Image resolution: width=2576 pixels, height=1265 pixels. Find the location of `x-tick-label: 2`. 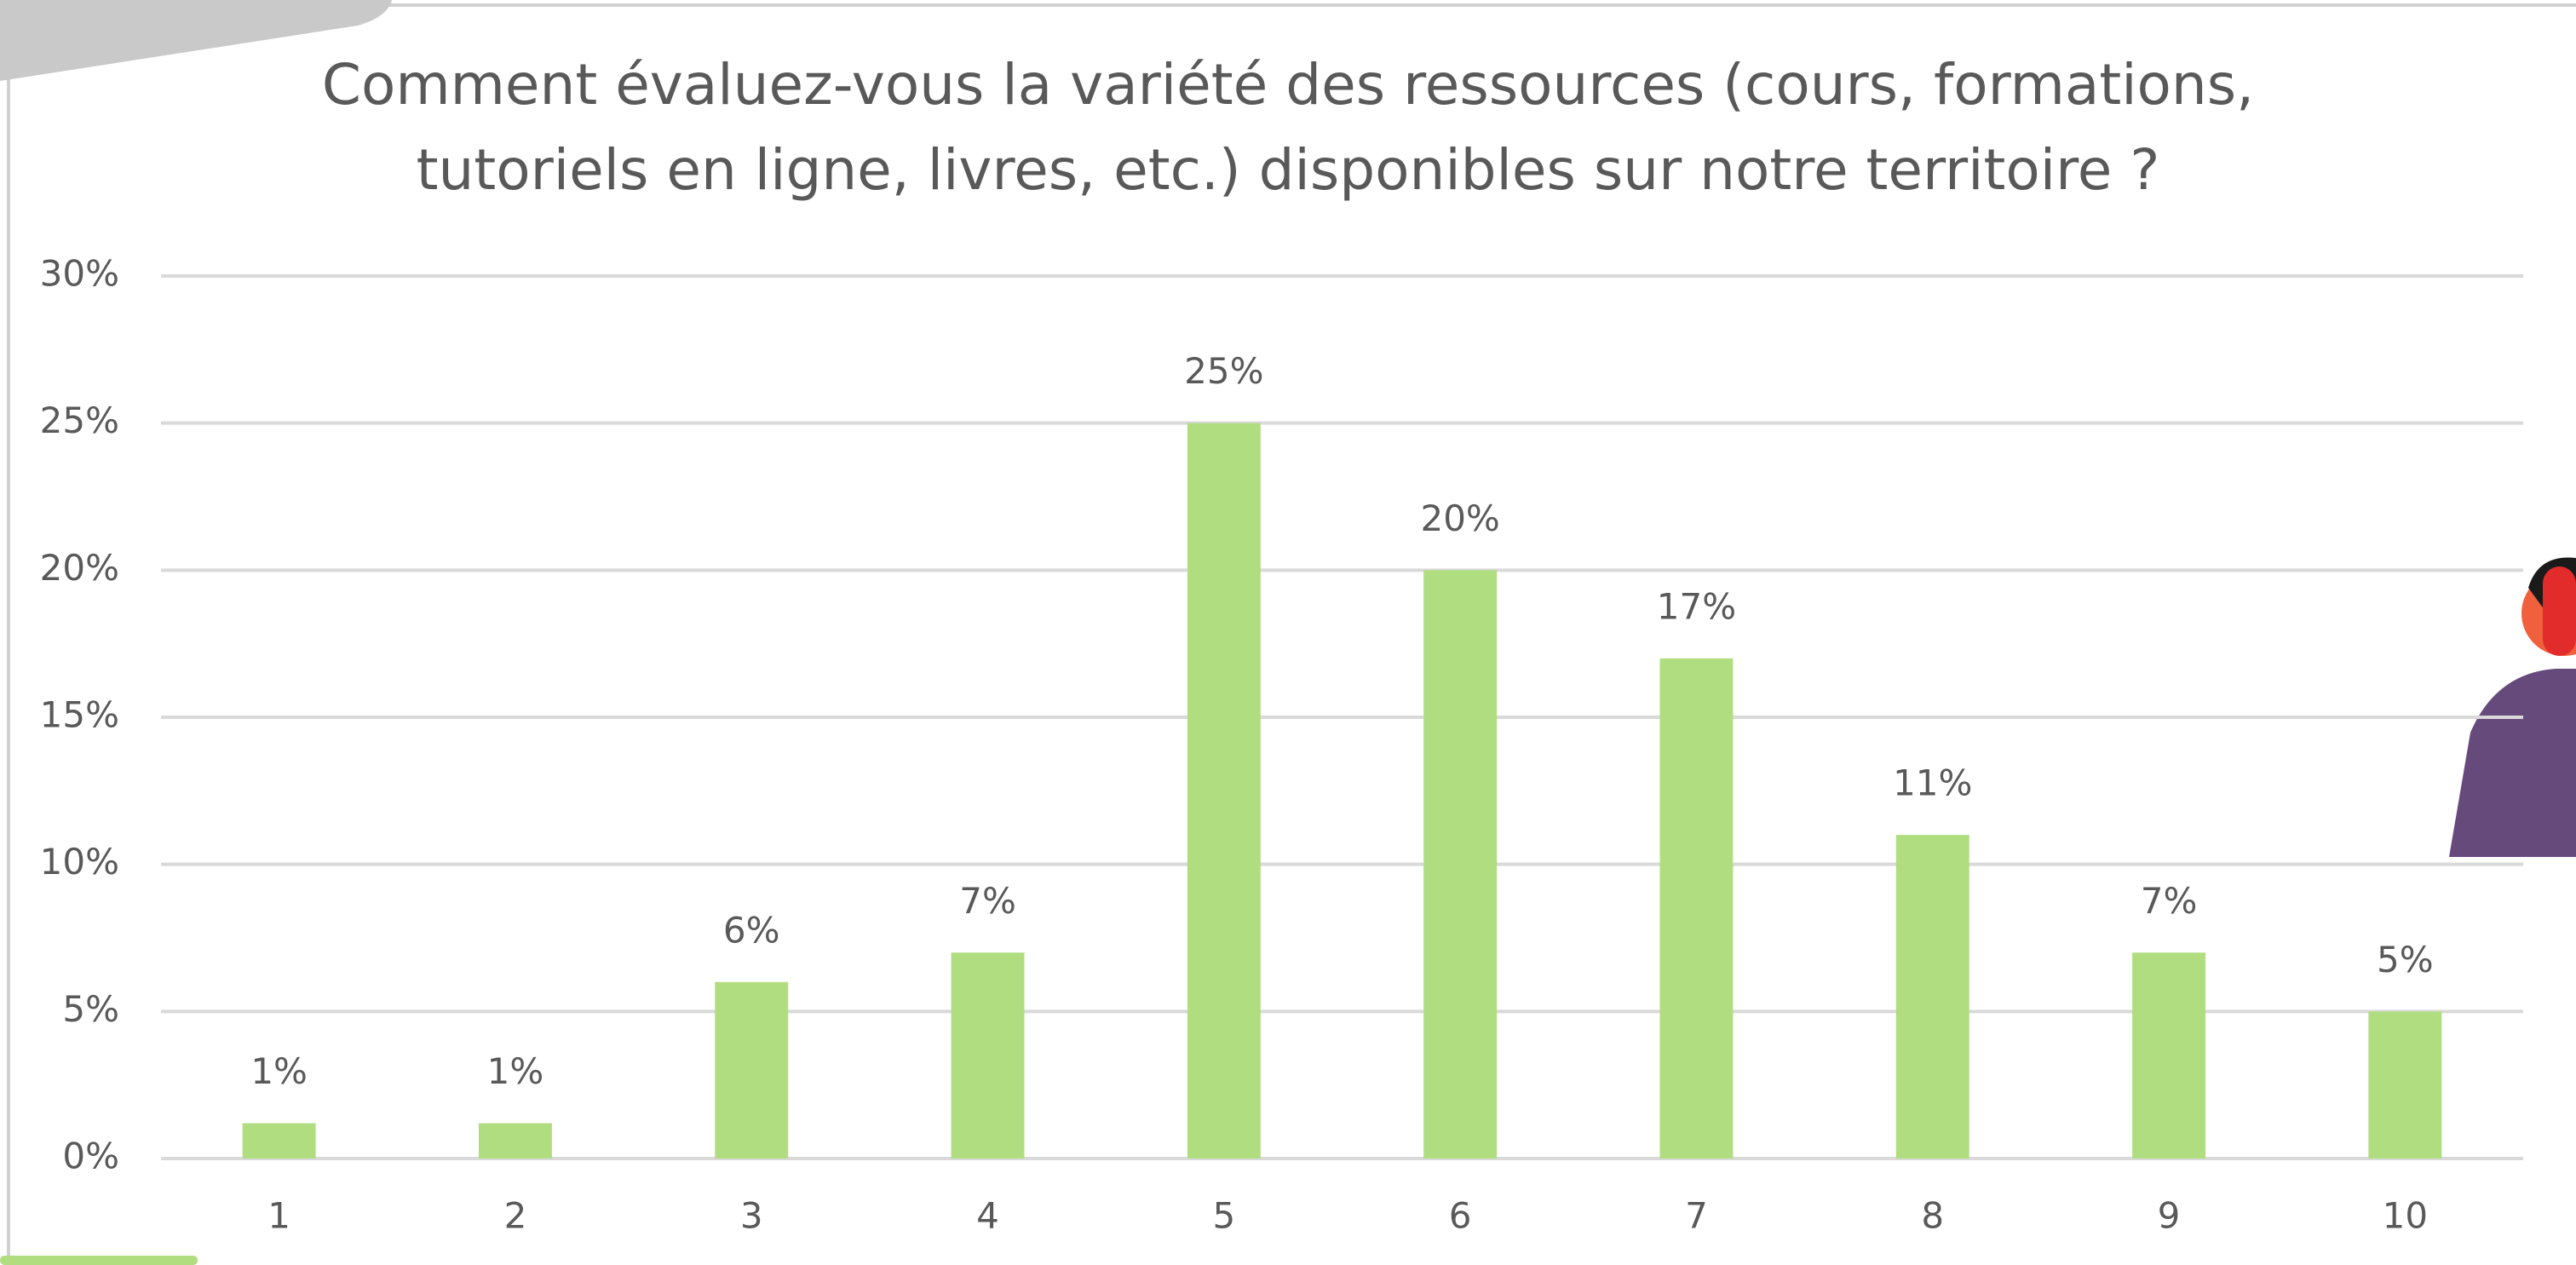

x-tick-label: 2 is located at coordinates (515, 1216).